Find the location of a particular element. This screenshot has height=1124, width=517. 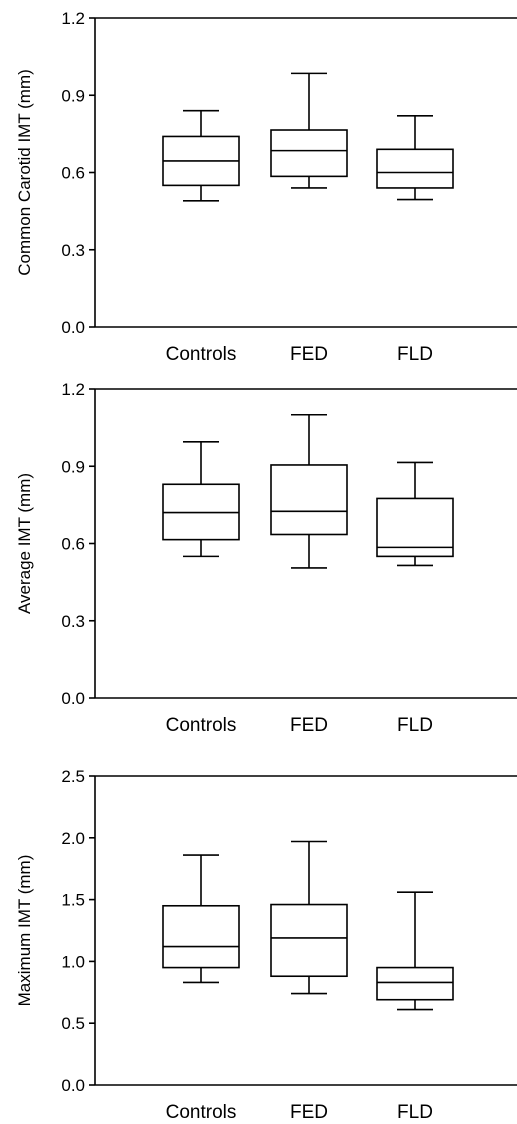

y-tick-label: 0.5 is located at coordinates (73, 1023).